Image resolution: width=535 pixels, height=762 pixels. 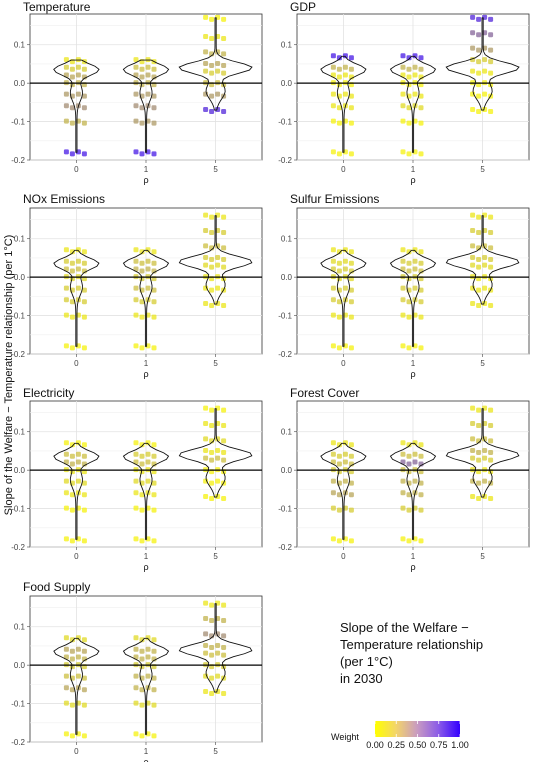 I want to click on x-axis-label: ρ, so click(x=145, y=374).